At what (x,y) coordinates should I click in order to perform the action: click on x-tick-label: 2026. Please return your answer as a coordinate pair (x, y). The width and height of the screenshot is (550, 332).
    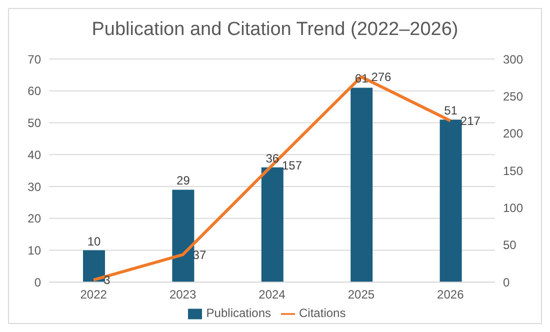
    Looking at the image, I should click on (450, 295).